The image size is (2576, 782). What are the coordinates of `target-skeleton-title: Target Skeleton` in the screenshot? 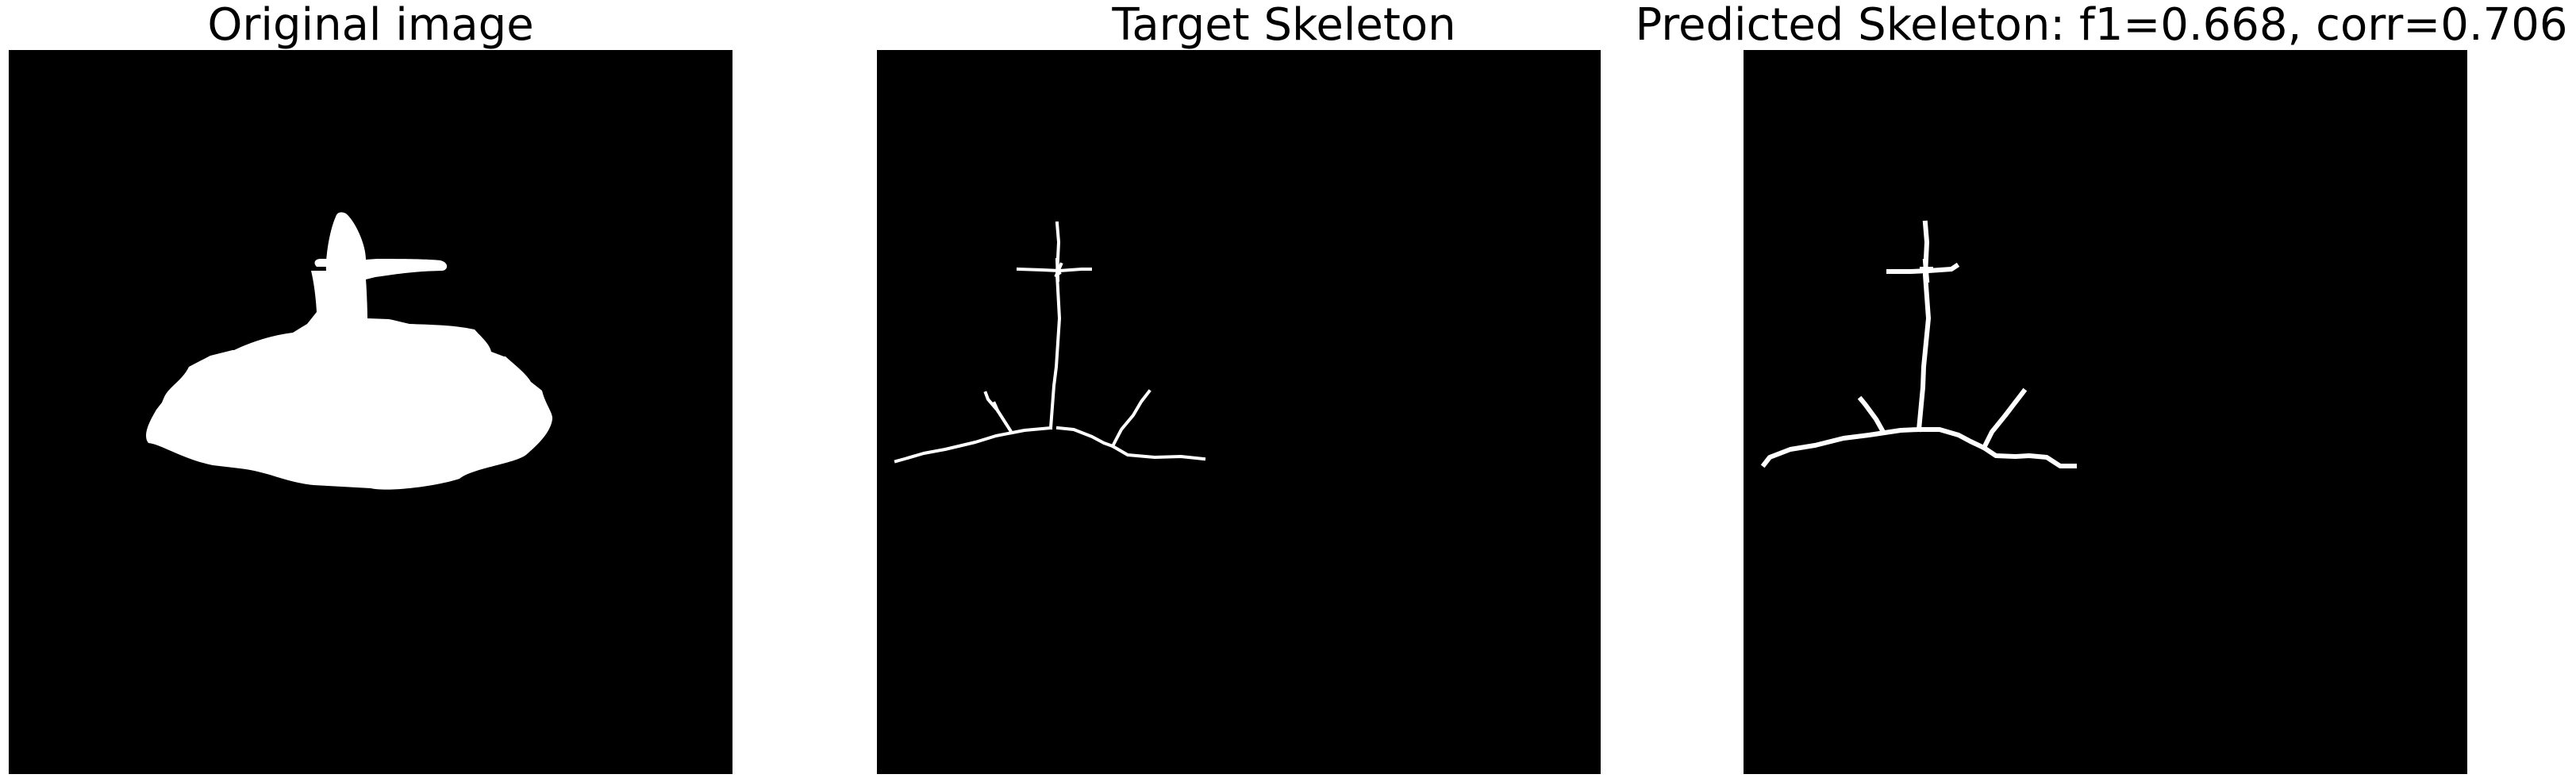 It's located at (1284, 25).